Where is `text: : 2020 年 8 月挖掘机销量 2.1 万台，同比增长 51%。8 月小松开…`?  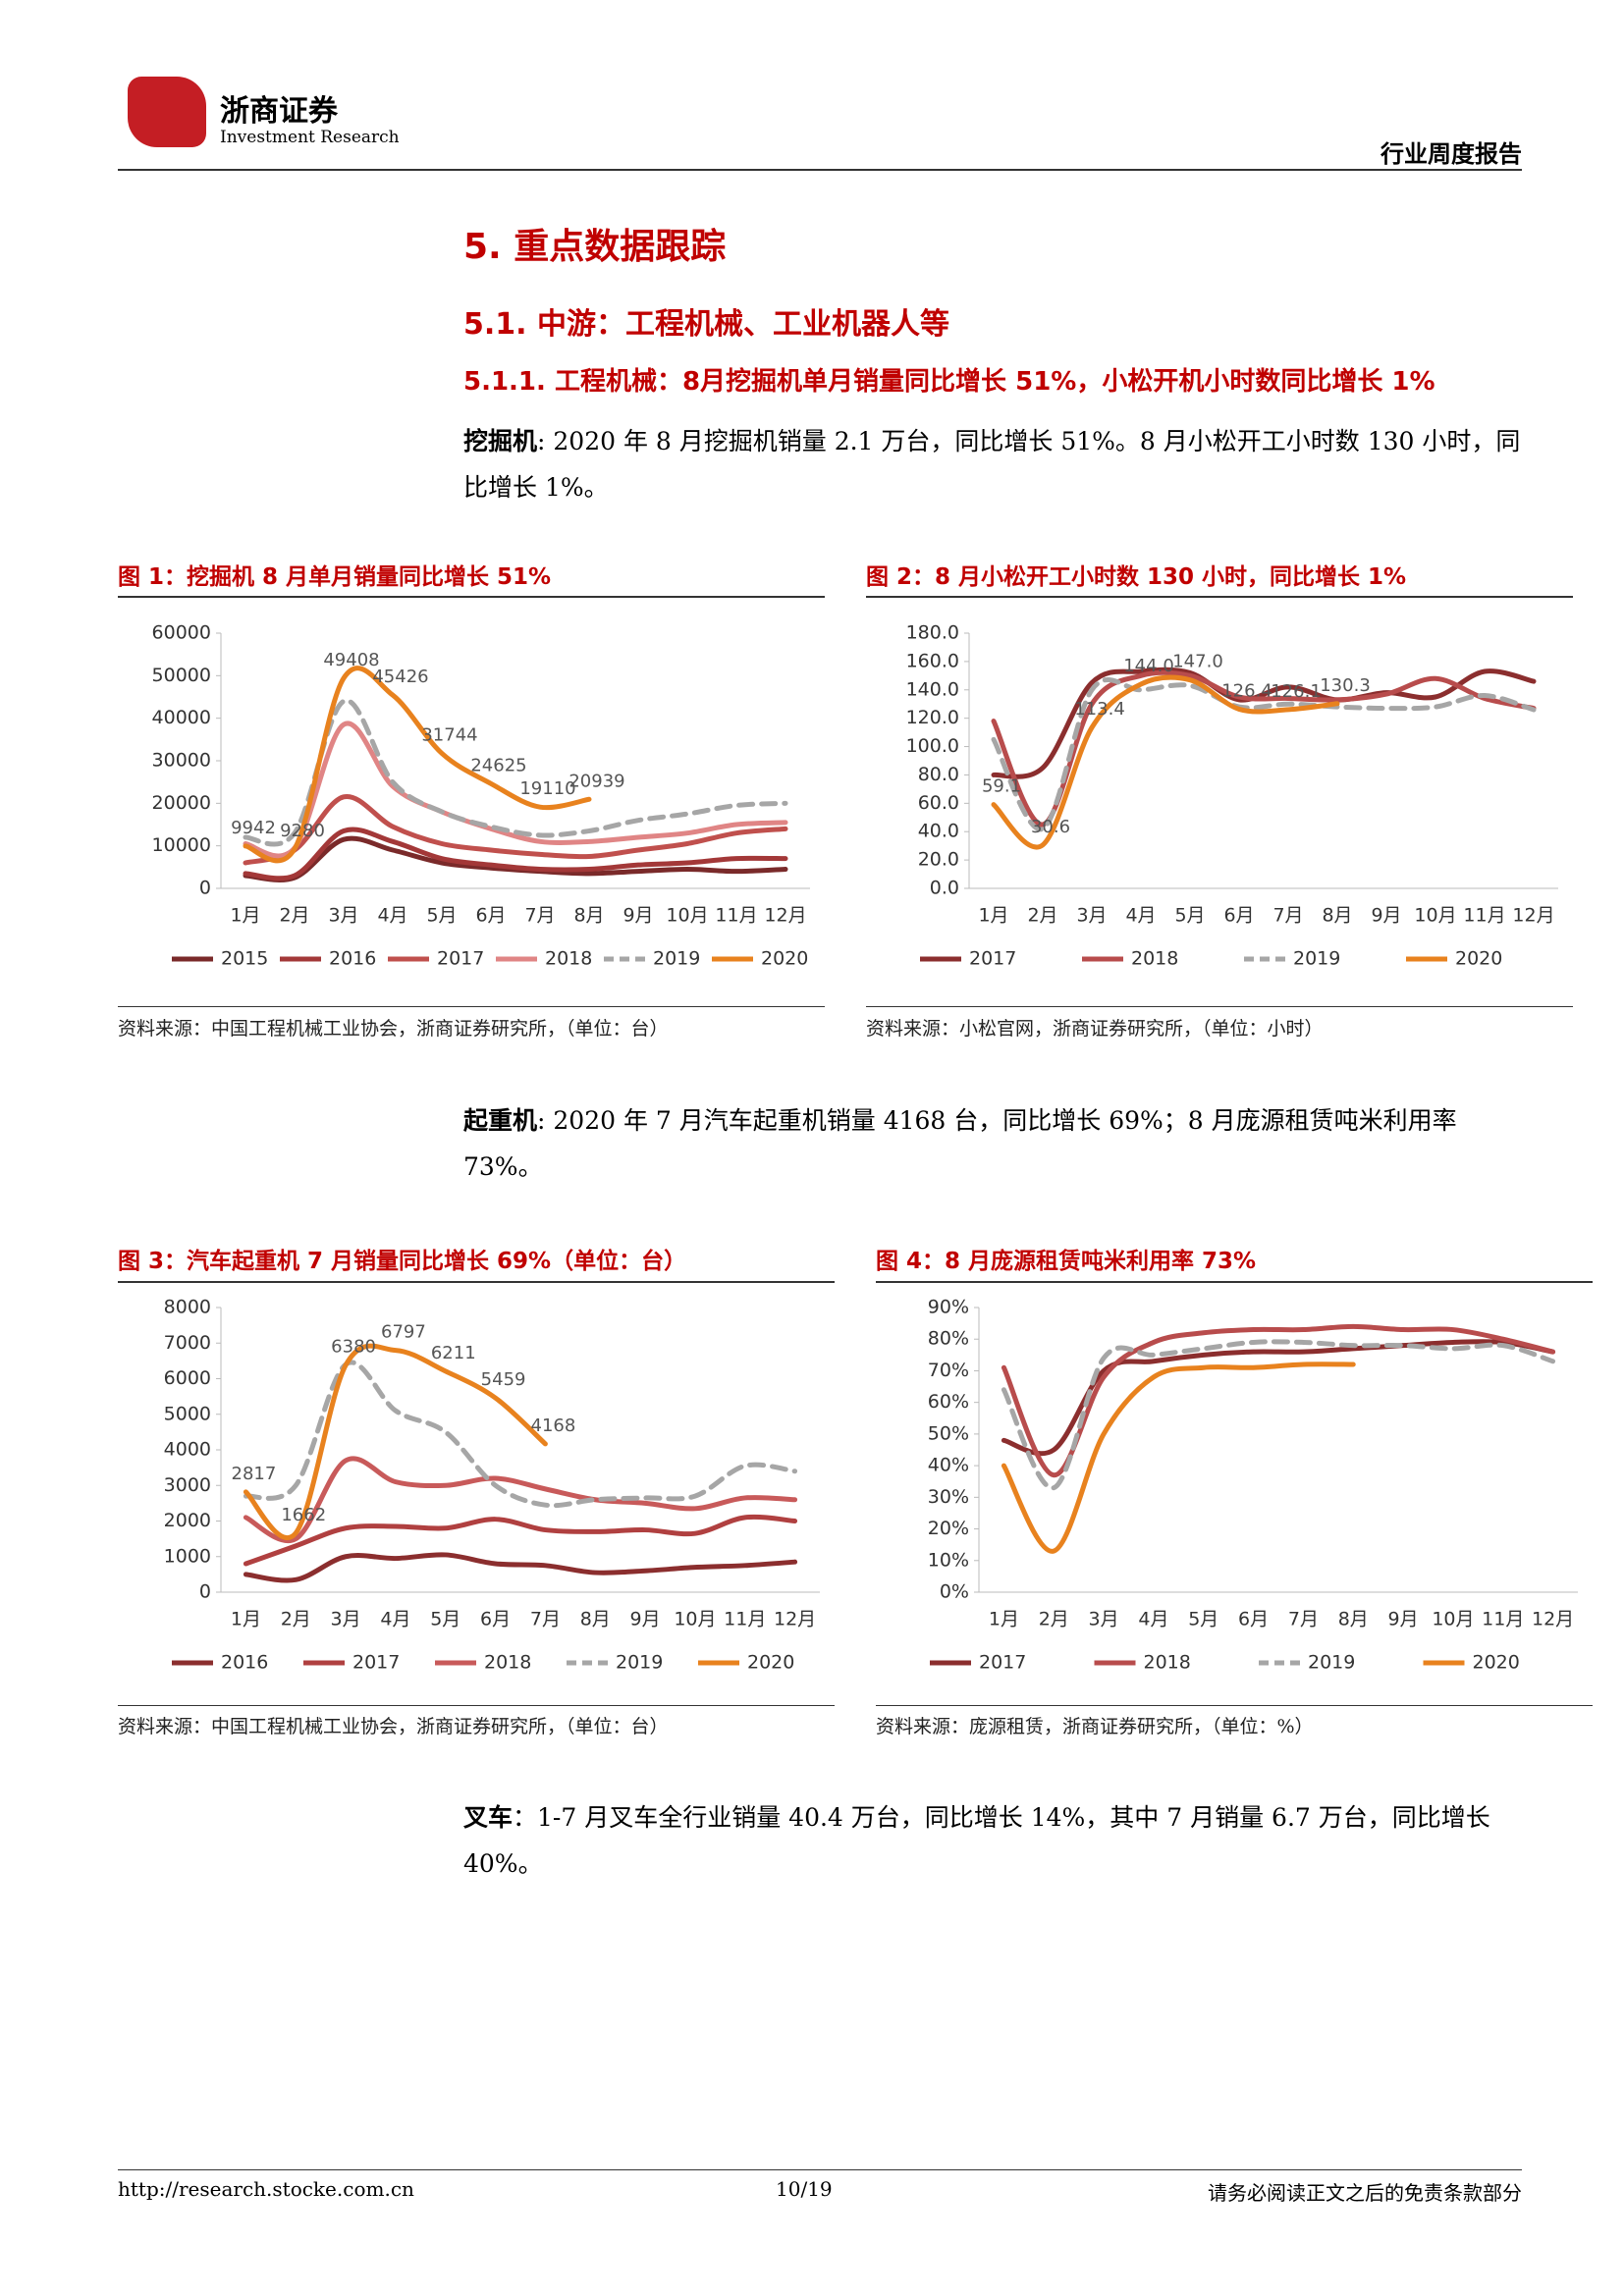
text: : 2020 年 8 月挖掘机销量 2.1 万台，同比增长 51%。8 月小松开… is located at coordinates (992, 464).